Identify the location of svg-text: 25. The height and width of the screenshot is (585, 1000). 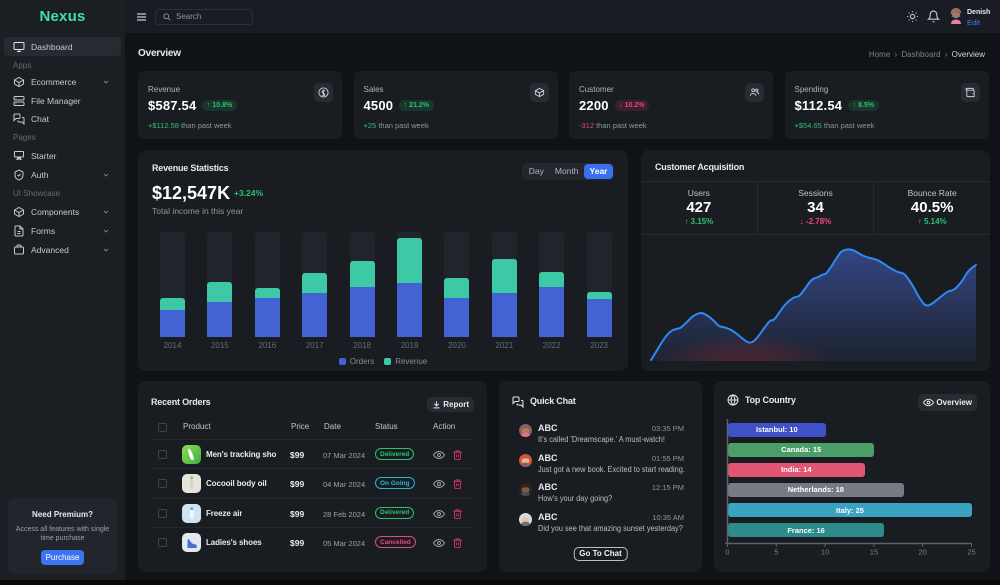
(971, 552).